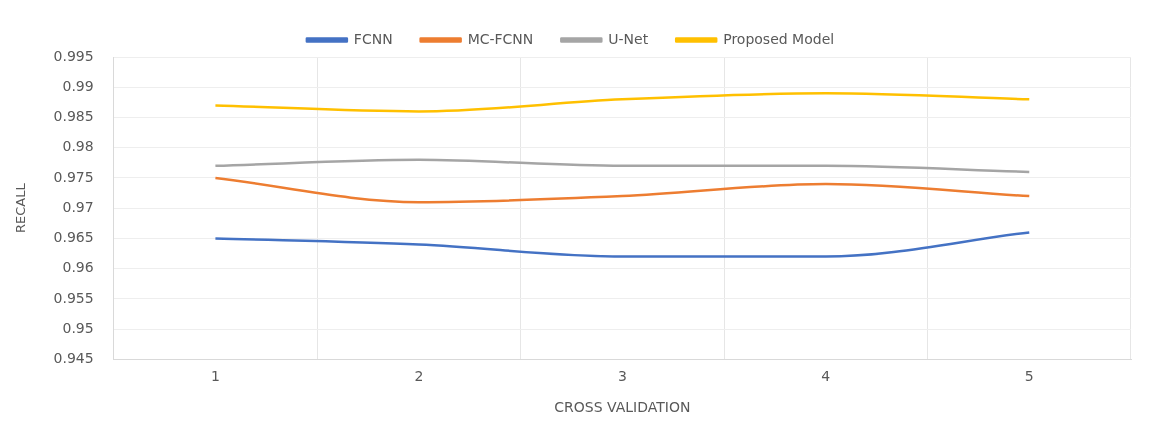 The height and width of the screenshot is (426, 1171). What do you see at coordinates (78, 327) in the screenshot?
I see `y-tick-label: 0.95` at bounding box center [78, 327].